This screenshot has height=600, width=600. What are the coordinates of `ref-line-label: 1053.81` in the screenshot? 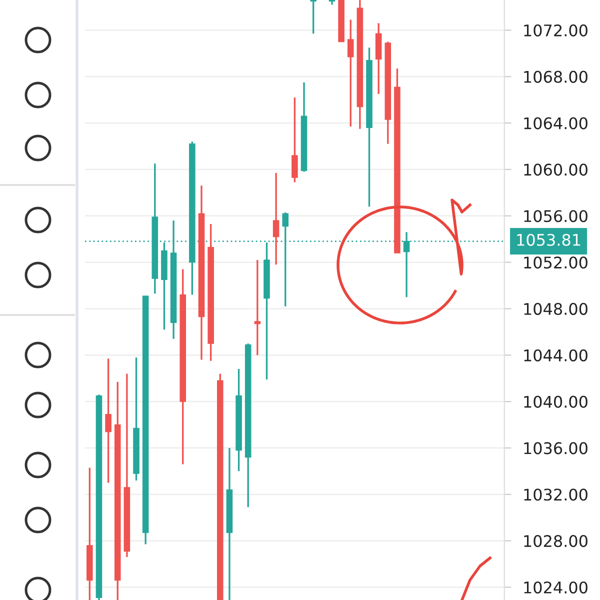 It's located at (548, 240).